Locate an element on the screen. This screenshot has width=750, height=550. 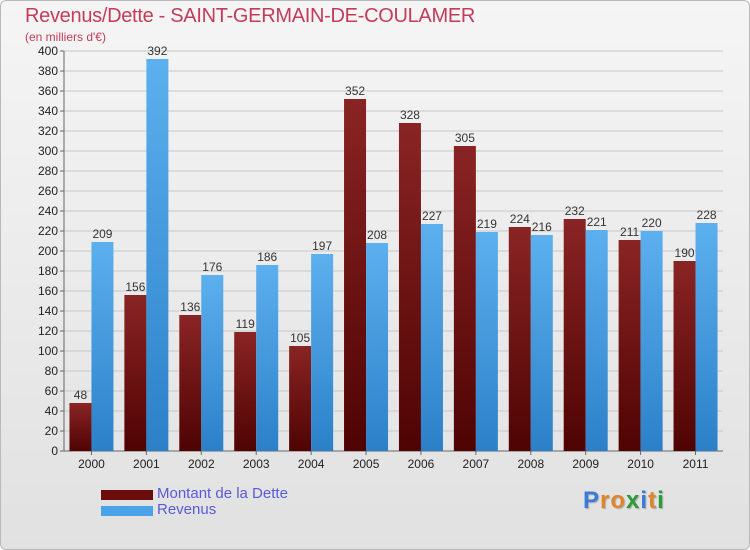
data-label-revenus: 208 is located at coordinates (377, 235).